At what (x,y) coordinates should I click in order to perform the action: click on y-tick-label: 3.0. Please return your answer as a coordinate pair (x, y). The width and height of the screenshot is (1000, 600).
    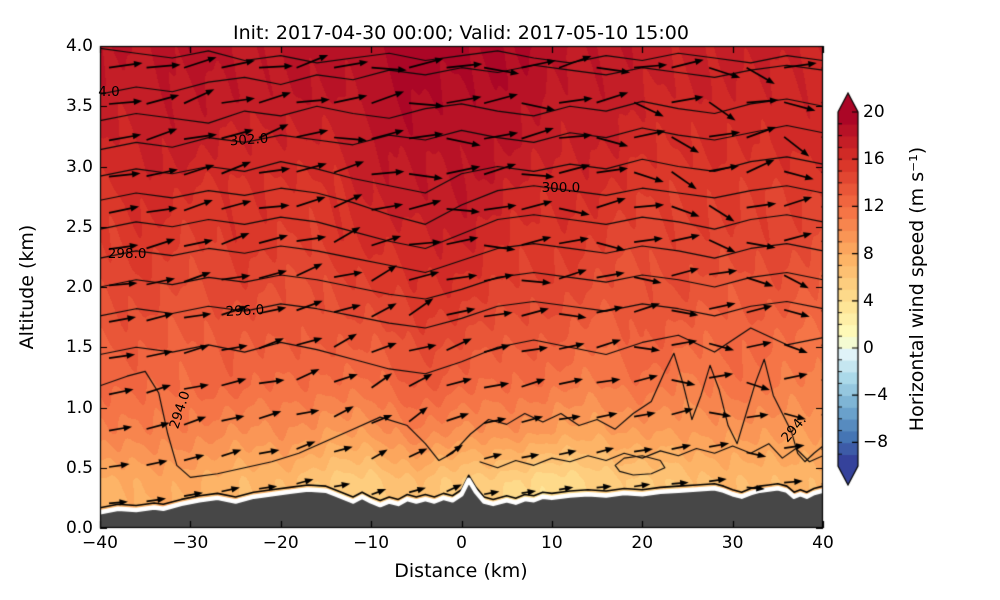
    Looking at the image, I should click on (79, 166).